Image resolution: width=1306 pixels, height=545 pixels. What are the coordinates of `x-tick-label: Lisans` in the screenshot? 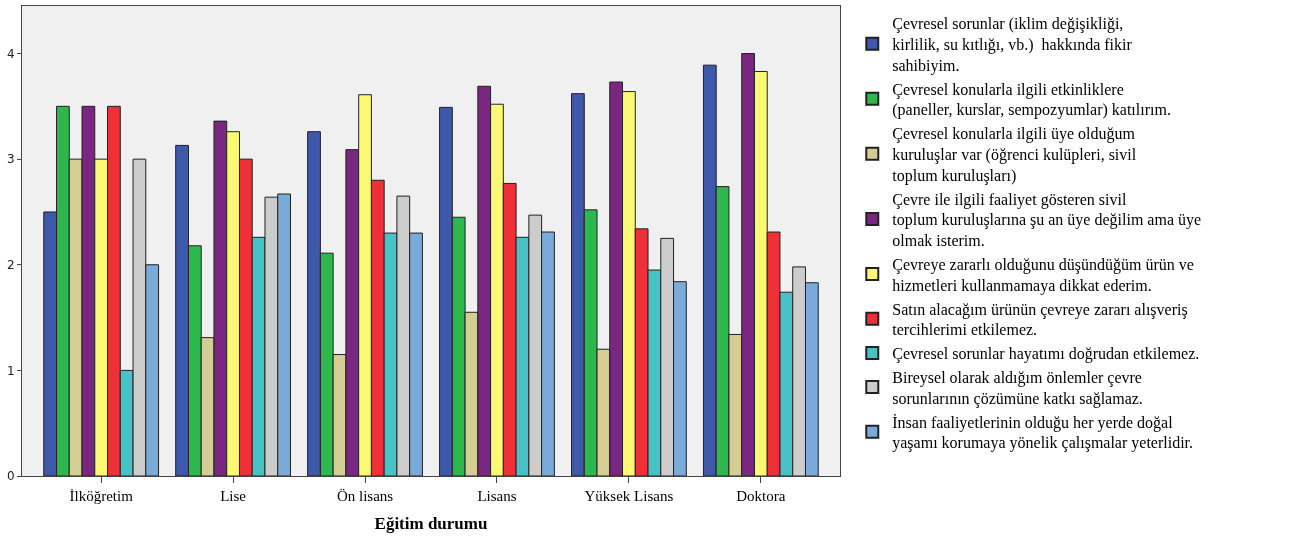 It's located at (497, 496).